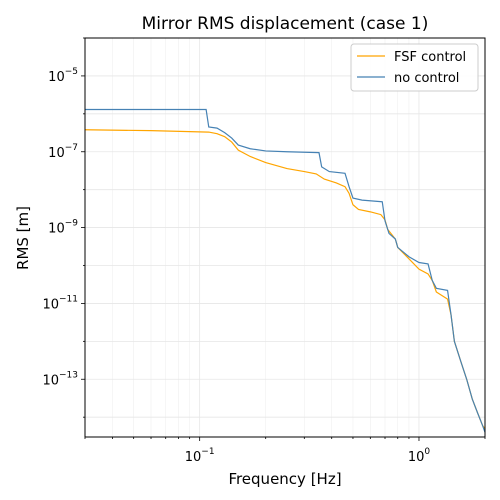 This screenshot has height=500, width=500. Describe the element at coordinates (71, 72) in the screenshot. I see `y-tick-label-exponent: −5` at that location.